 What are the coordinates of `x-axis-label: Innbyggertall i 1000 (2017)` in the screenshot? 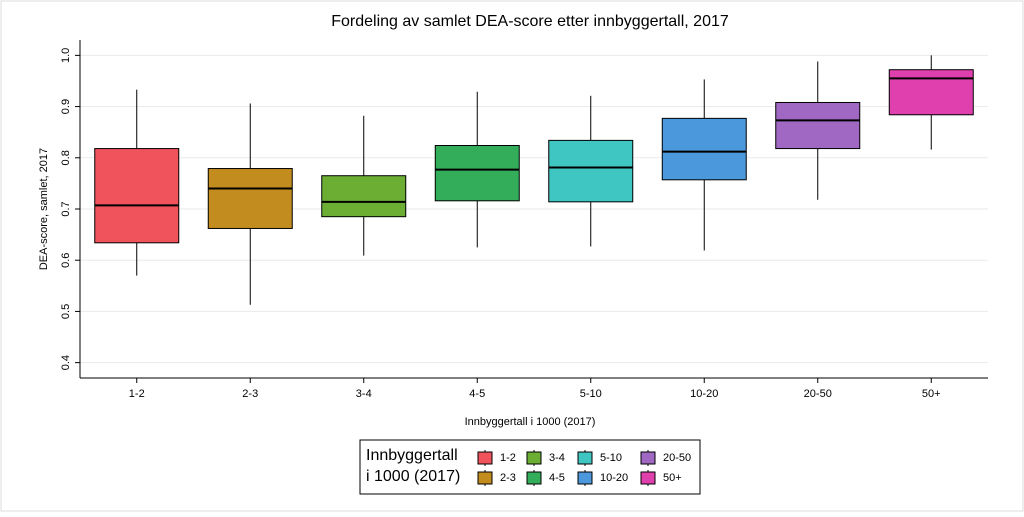 It's located at (530, 422).